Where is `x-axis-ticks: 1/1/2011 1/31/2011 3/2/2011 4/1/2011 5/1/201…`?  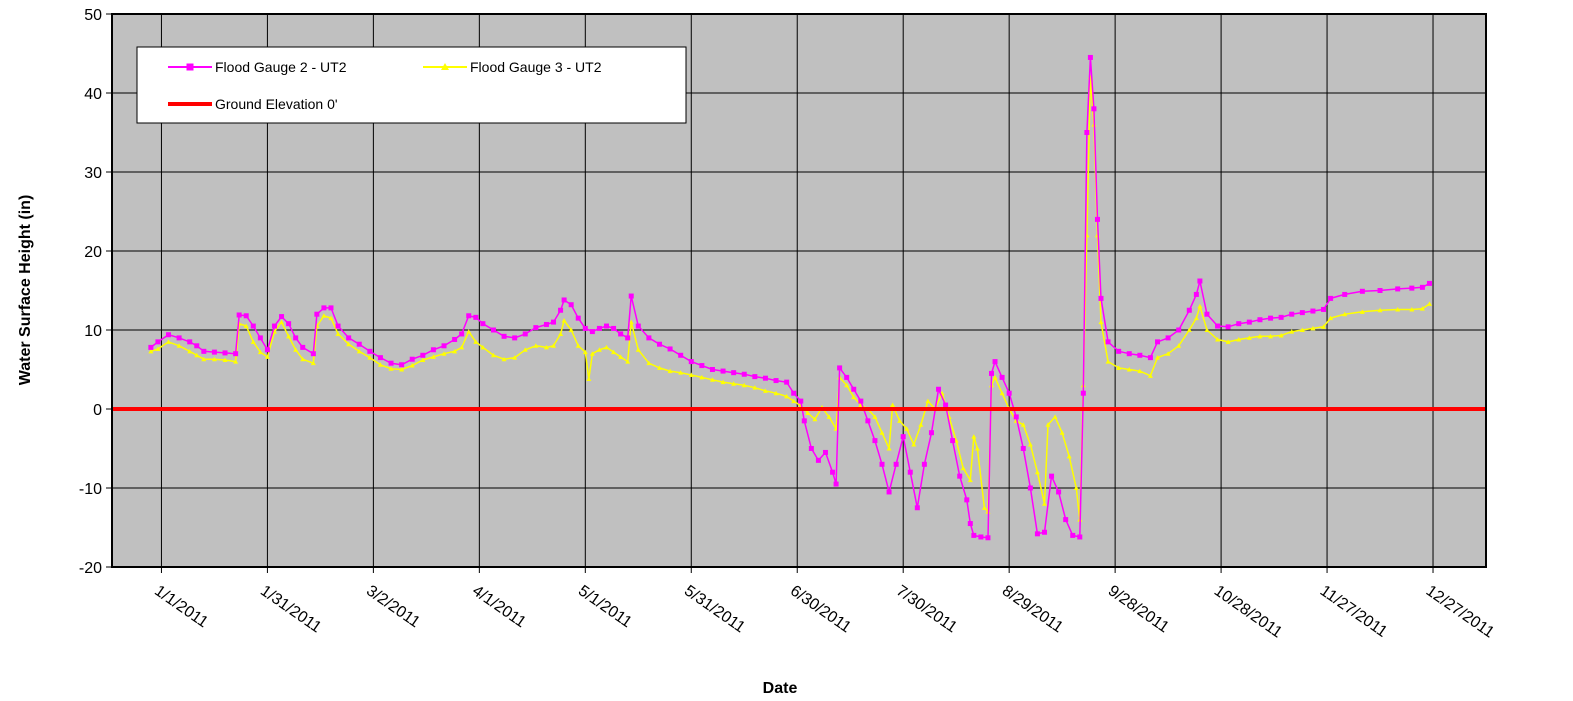
x-axis-ticks: 1/1/2011 1/31/2011 3/2/2011 4/1/2011 5/1/201… is located at coordinates (824, 604).